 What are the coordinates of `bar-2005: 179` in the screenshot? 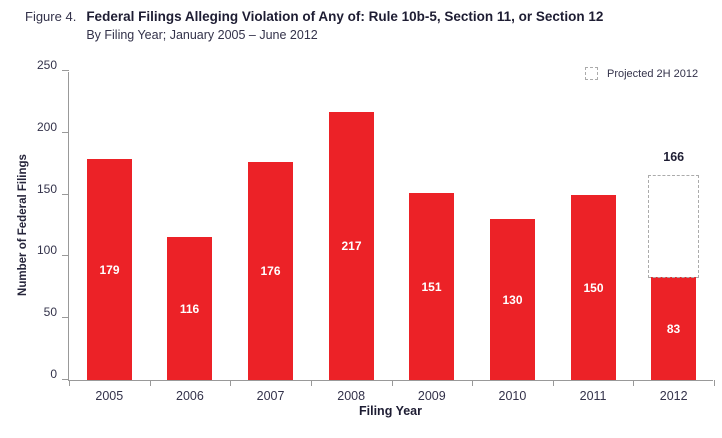 It's located at (109, 269).